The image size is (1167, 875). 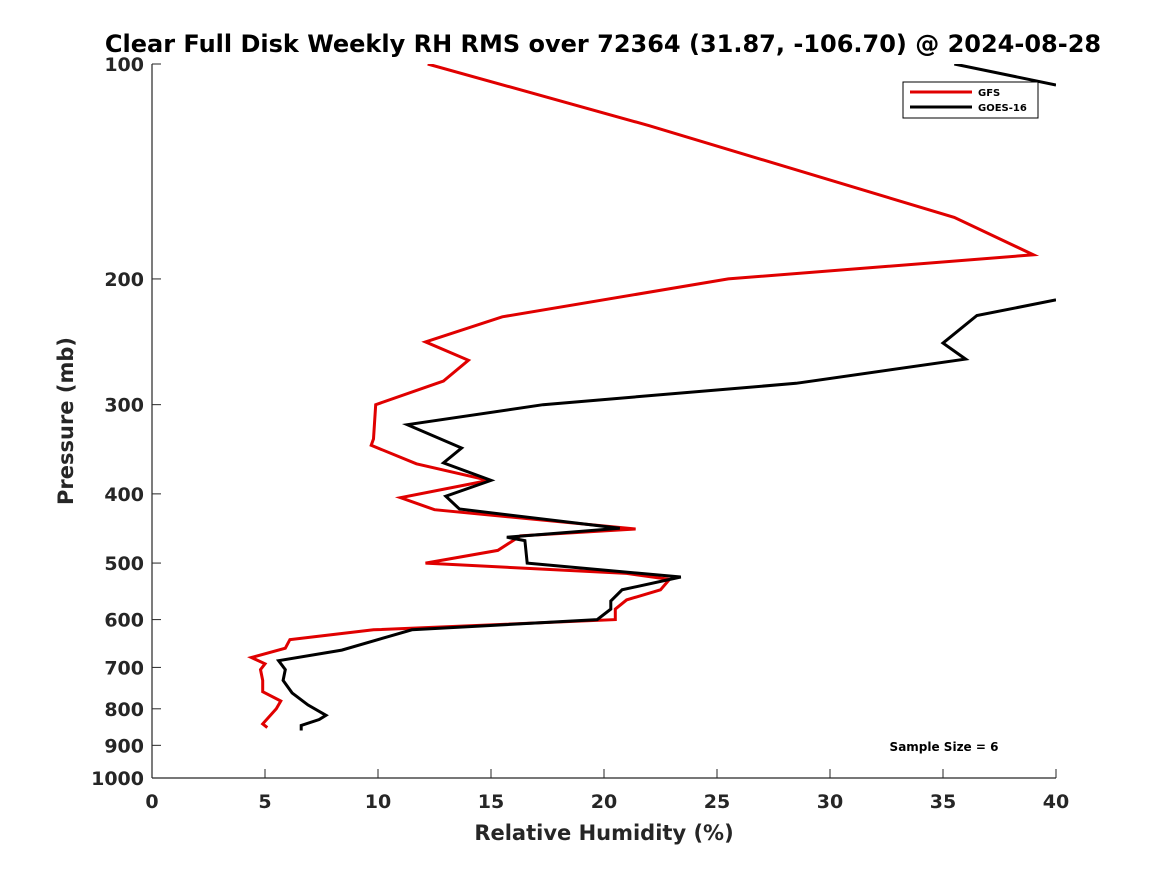 I want to click on legend-box, so click(x=970, y=100).